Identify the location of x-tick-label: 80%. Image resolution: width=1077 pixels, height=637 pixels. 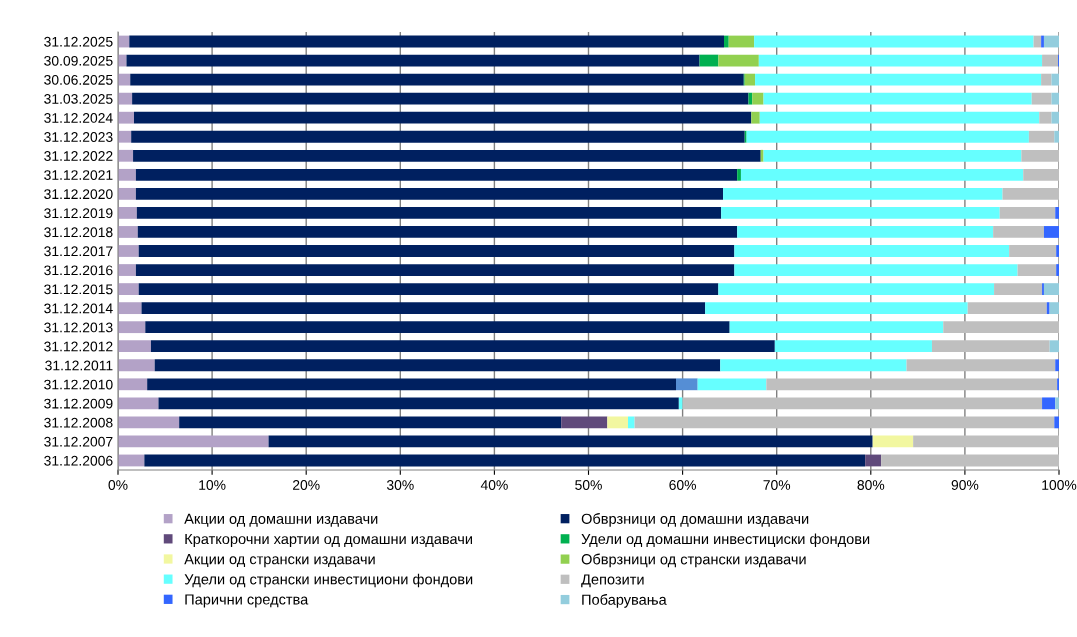
(871, 485).